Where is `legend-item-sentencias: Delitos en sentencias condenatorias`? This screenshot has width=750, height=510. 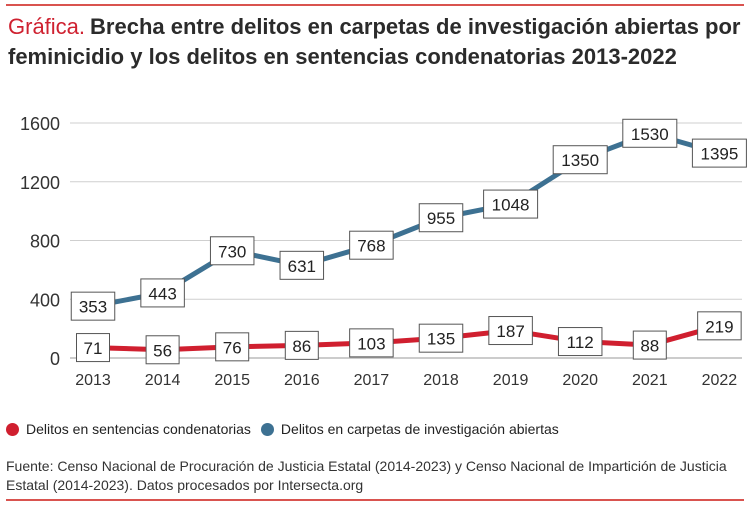 legend-item-sentencias: Delitos en sentencias condenatorias is located at coordinates (128, 429).